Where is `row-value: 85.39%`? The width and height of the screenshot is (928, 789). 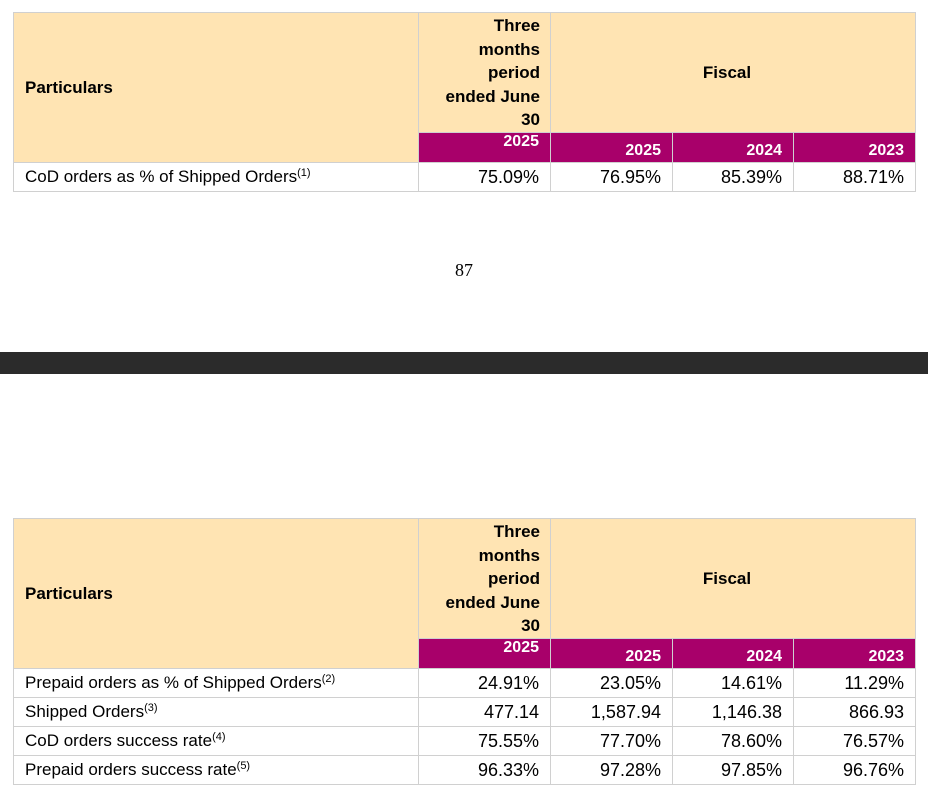 row-value: 85.39% is located at coordinates (733, 177).